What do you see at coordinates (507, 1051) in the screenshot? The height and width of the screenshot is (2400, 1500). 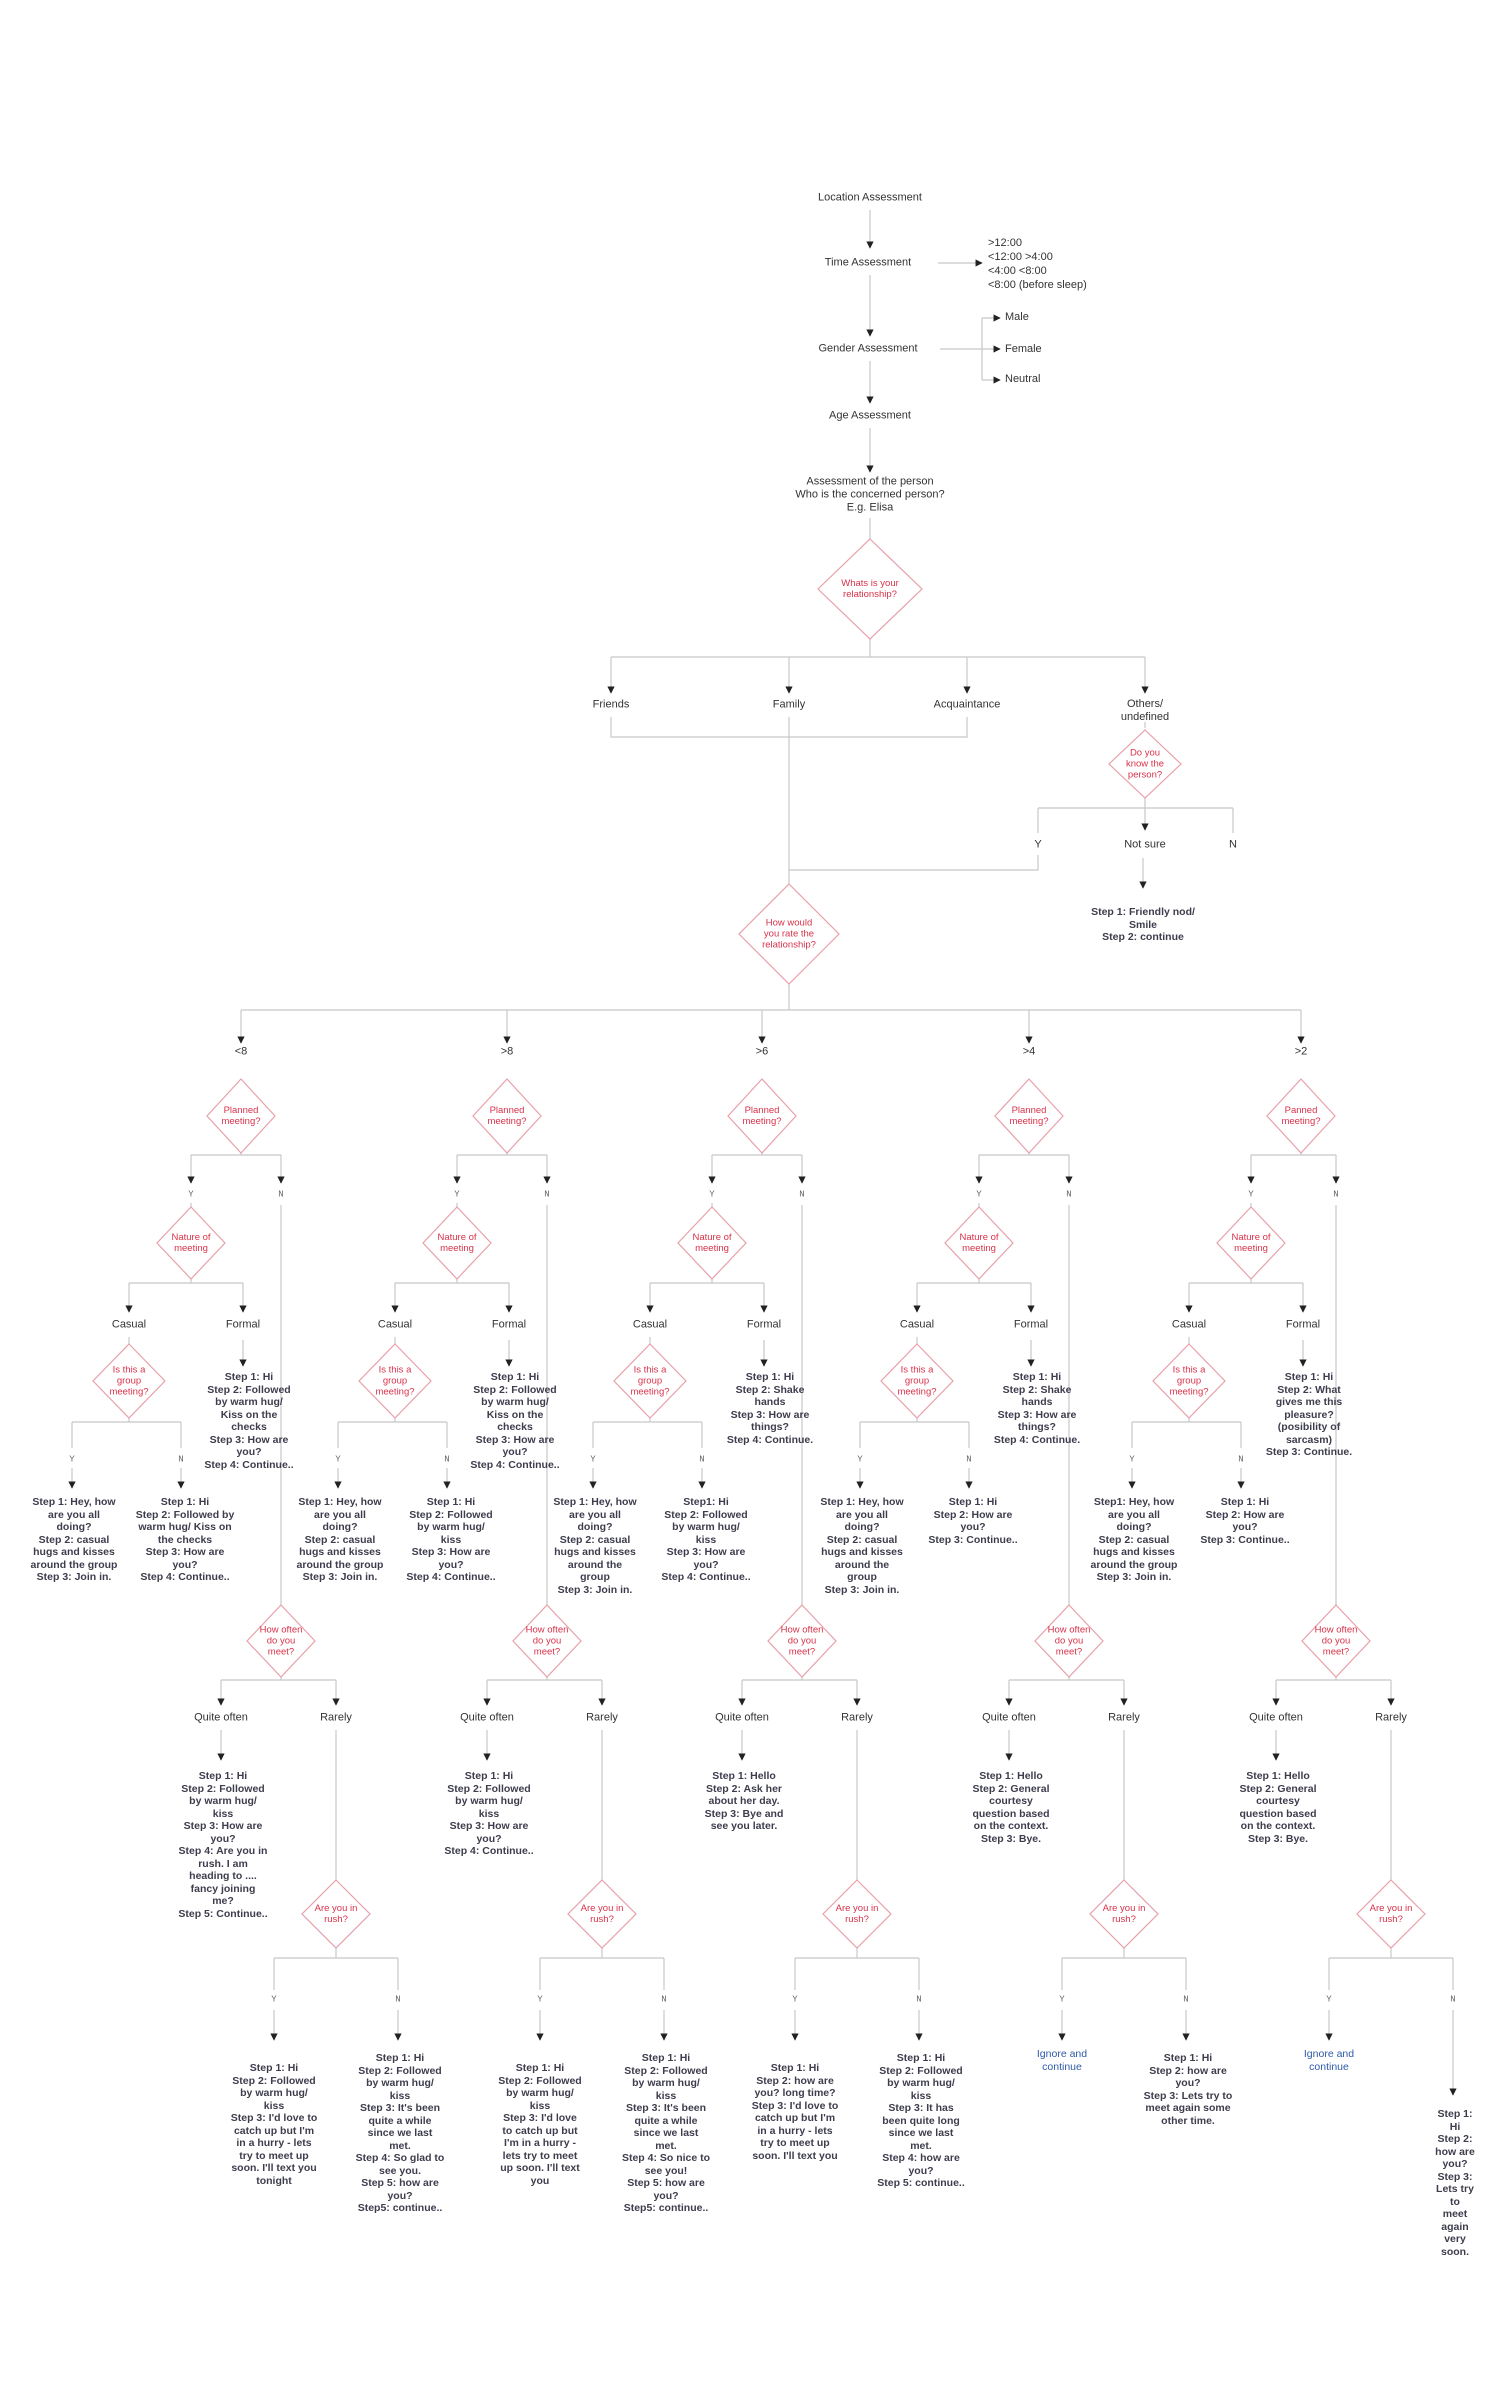 I see `rating-1: >8` at bounding box center [507, 1051].